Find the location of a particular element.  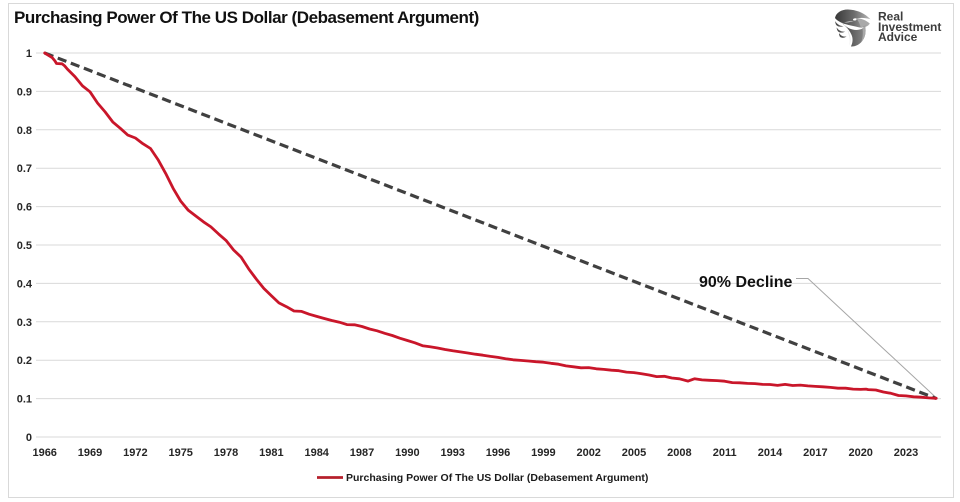

svg-text: 2002 is located at coordinates (588, 453).